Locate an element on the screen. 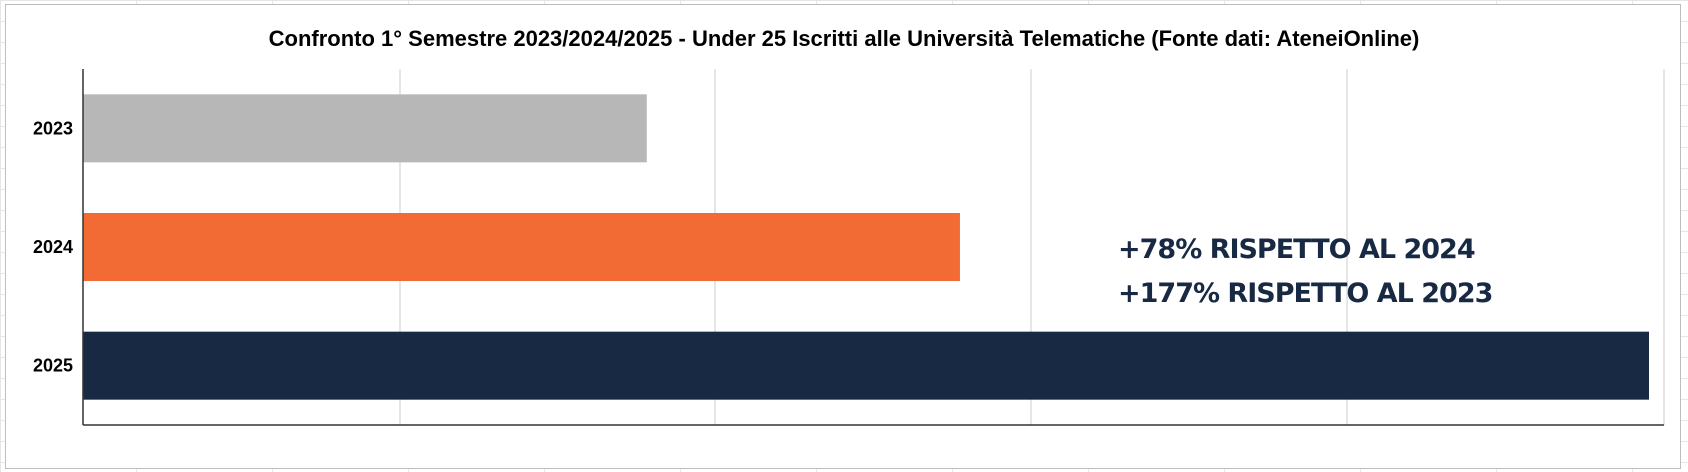  tick-label-2023: 2023 is located at coordinates (53, 128).